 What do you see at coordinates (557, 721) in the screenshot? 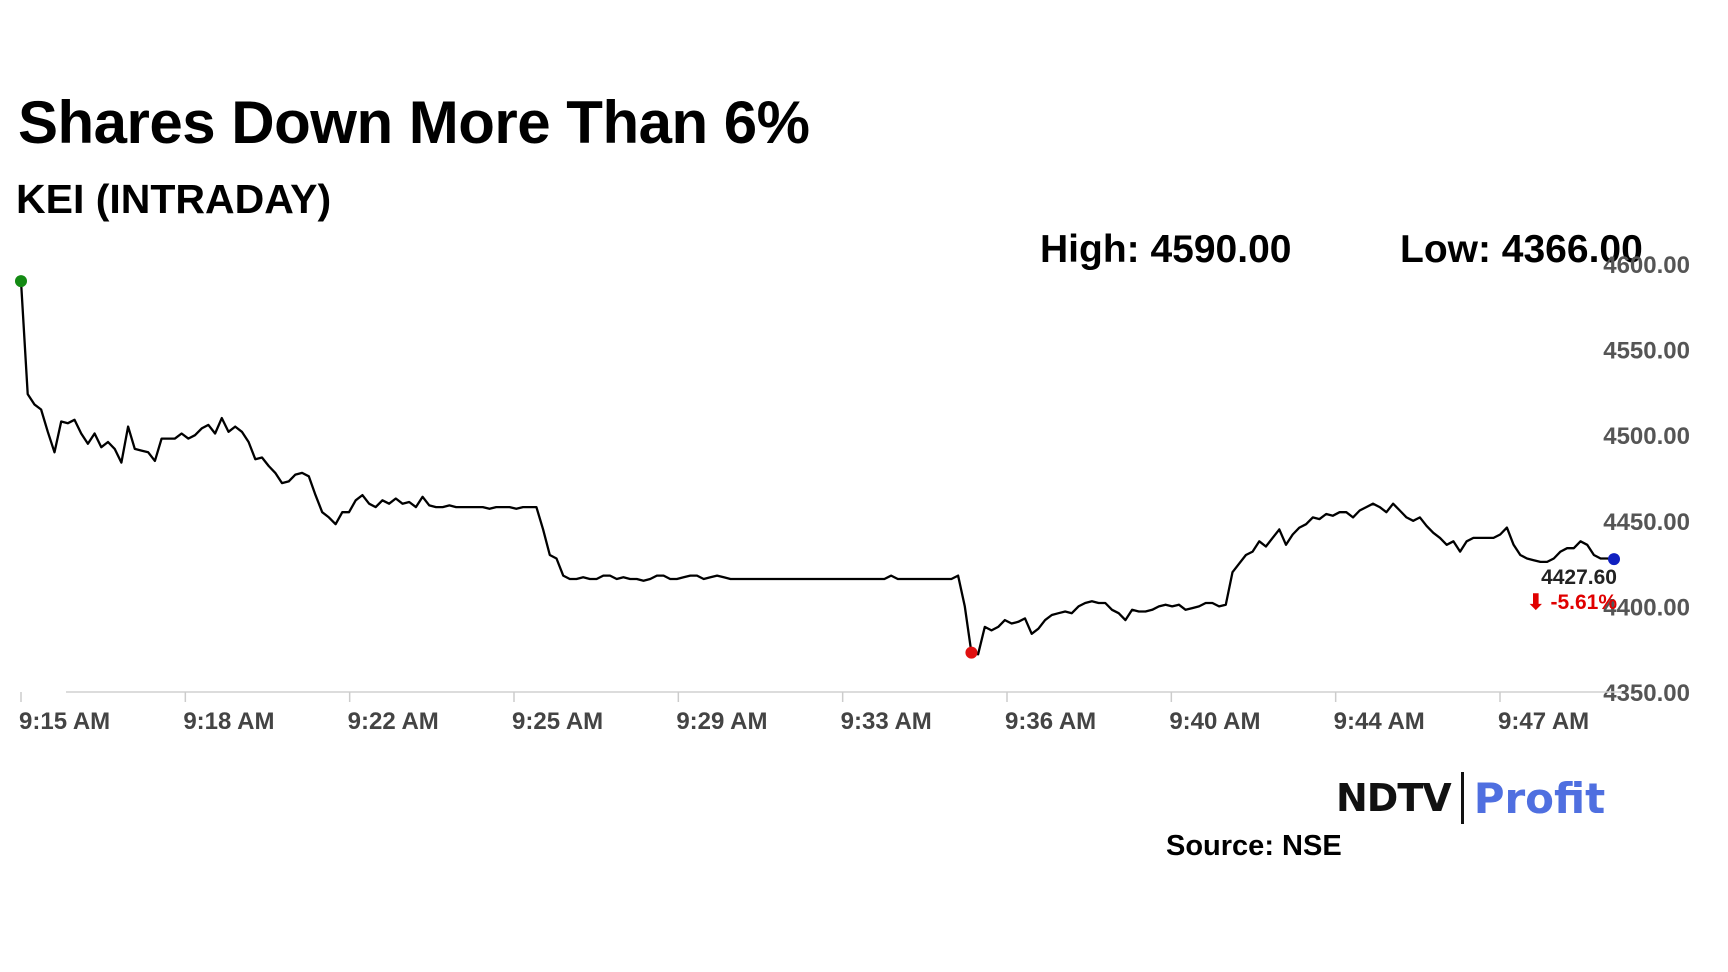
I see `x-tick-label: 9:25 AM` at bounding box center [557, 721].